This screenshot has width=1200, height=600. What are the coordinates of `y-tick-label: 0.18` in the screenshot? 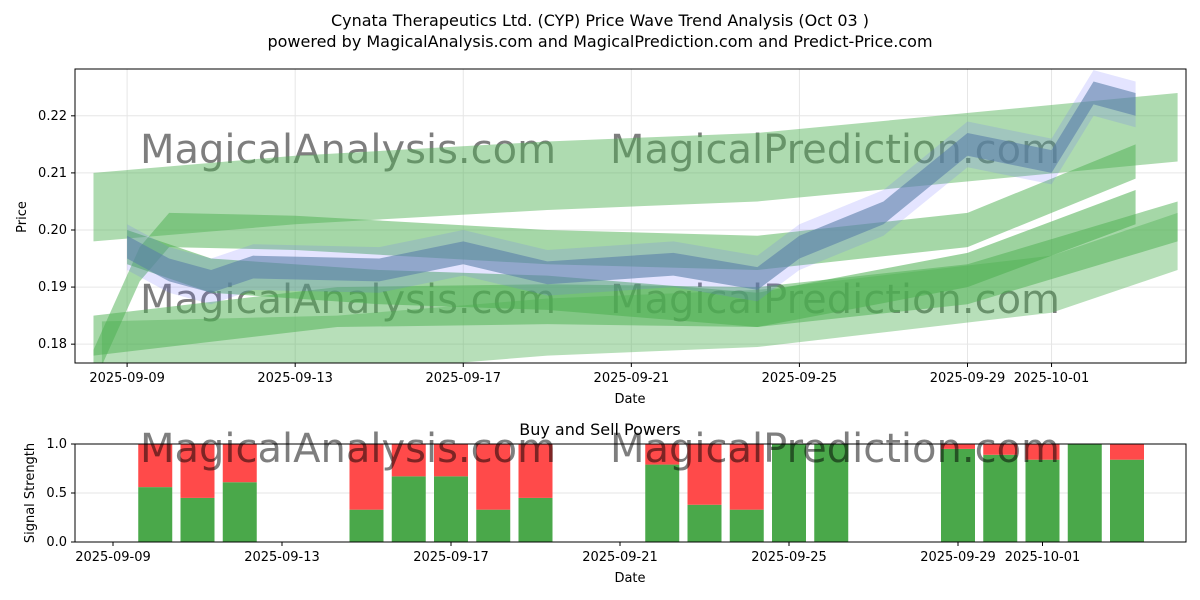 It's located at (52, 344).